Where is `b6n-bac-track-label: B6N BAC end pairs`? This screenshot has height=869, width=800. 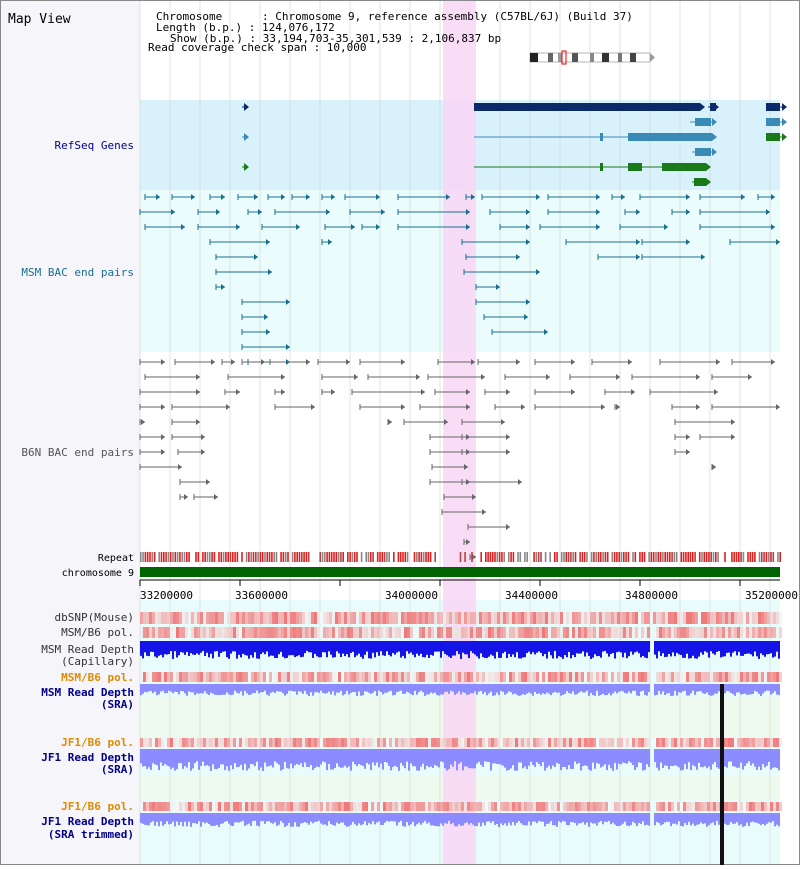
b6n-bac-track-label: B6N BAC end pairs is located at coordinates (77, 452).